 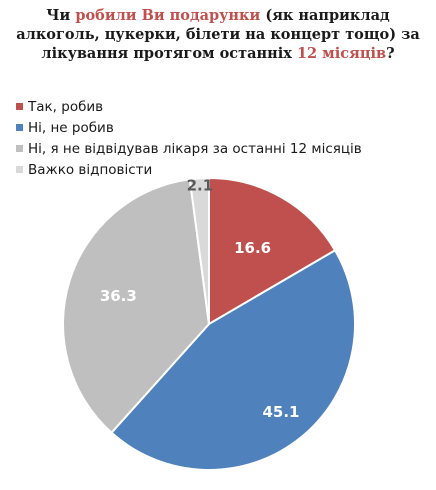 I want to click on legend-item: Так, робив, so click(x=189, y=106).